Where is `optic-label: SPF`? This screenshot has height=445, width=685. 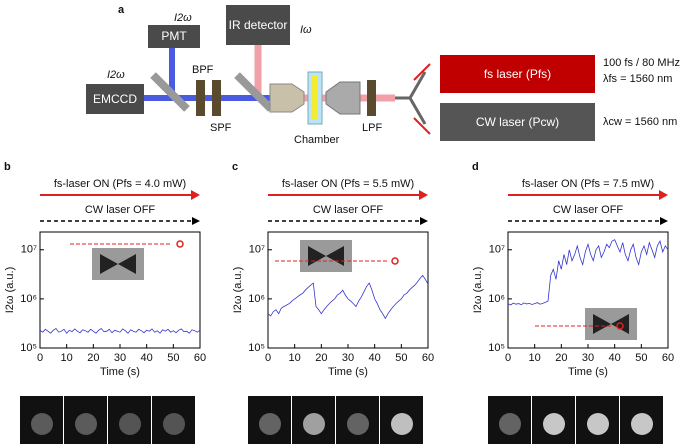 optic-label: SPF is located at coordinates (221, 128).